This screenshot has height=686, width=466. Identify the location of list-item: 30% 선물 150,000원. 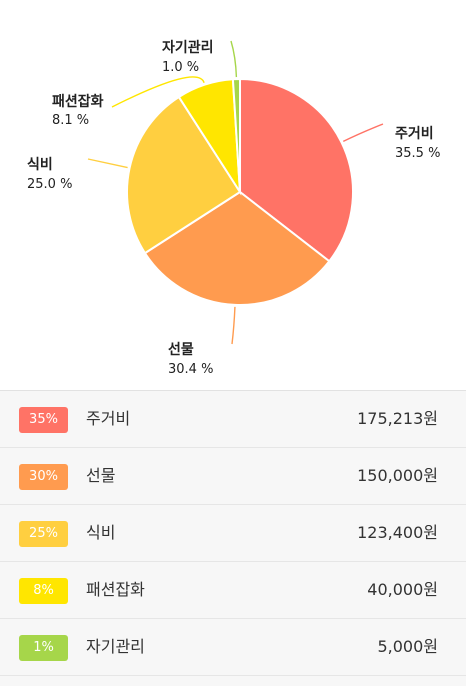
(233, 476).